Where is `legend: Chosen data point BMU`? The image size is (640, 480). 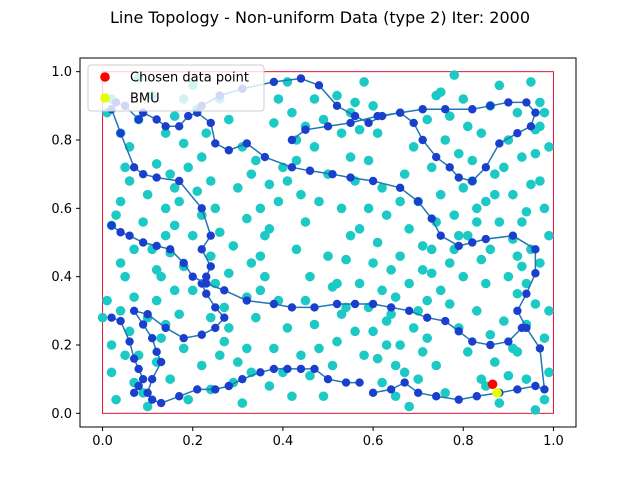 legend: Chosen data point BMU is located at coordinates (176, 88).